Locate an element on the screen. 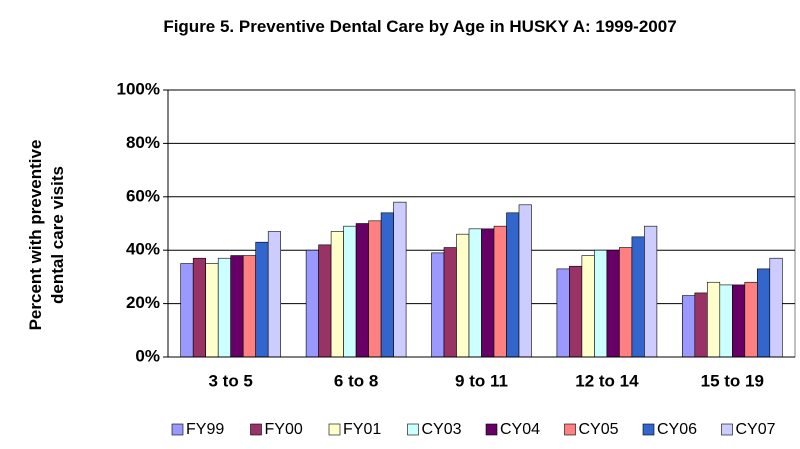 The image size is (800, 449). legend-label: FY99 is located at coordinates (205, 429).